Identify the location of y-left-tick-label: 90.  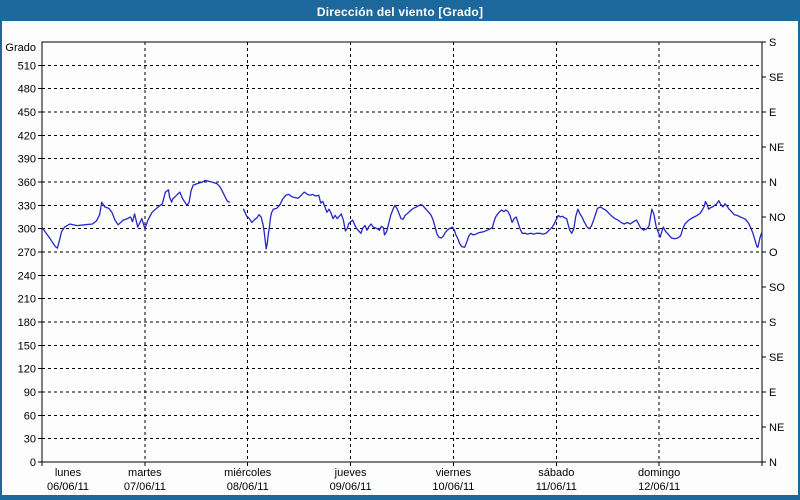
(30, 393).